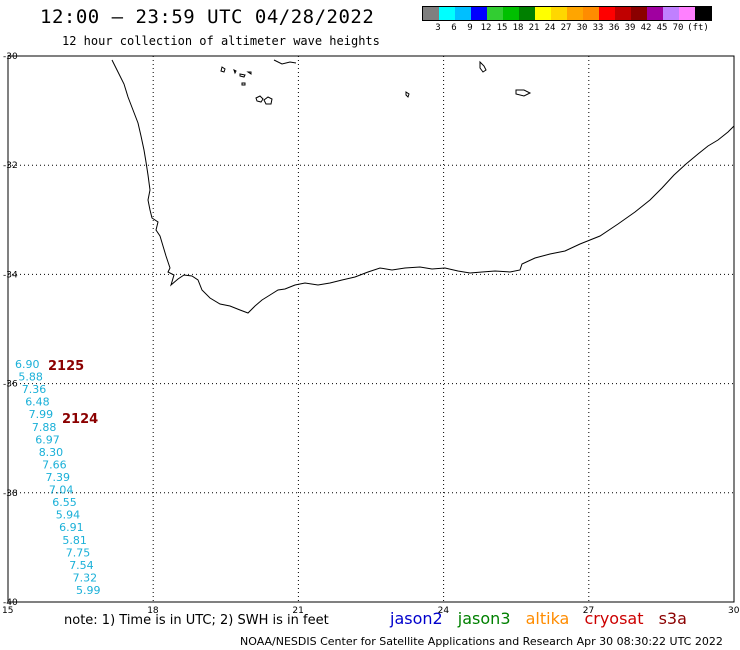 The height and width of the screenshot is (650, 740). Describe the element at coordinates (207, 17) in the screenshot. I see `page-title: 12:00 – 23:59 UTC 04/28/2022` at that location.